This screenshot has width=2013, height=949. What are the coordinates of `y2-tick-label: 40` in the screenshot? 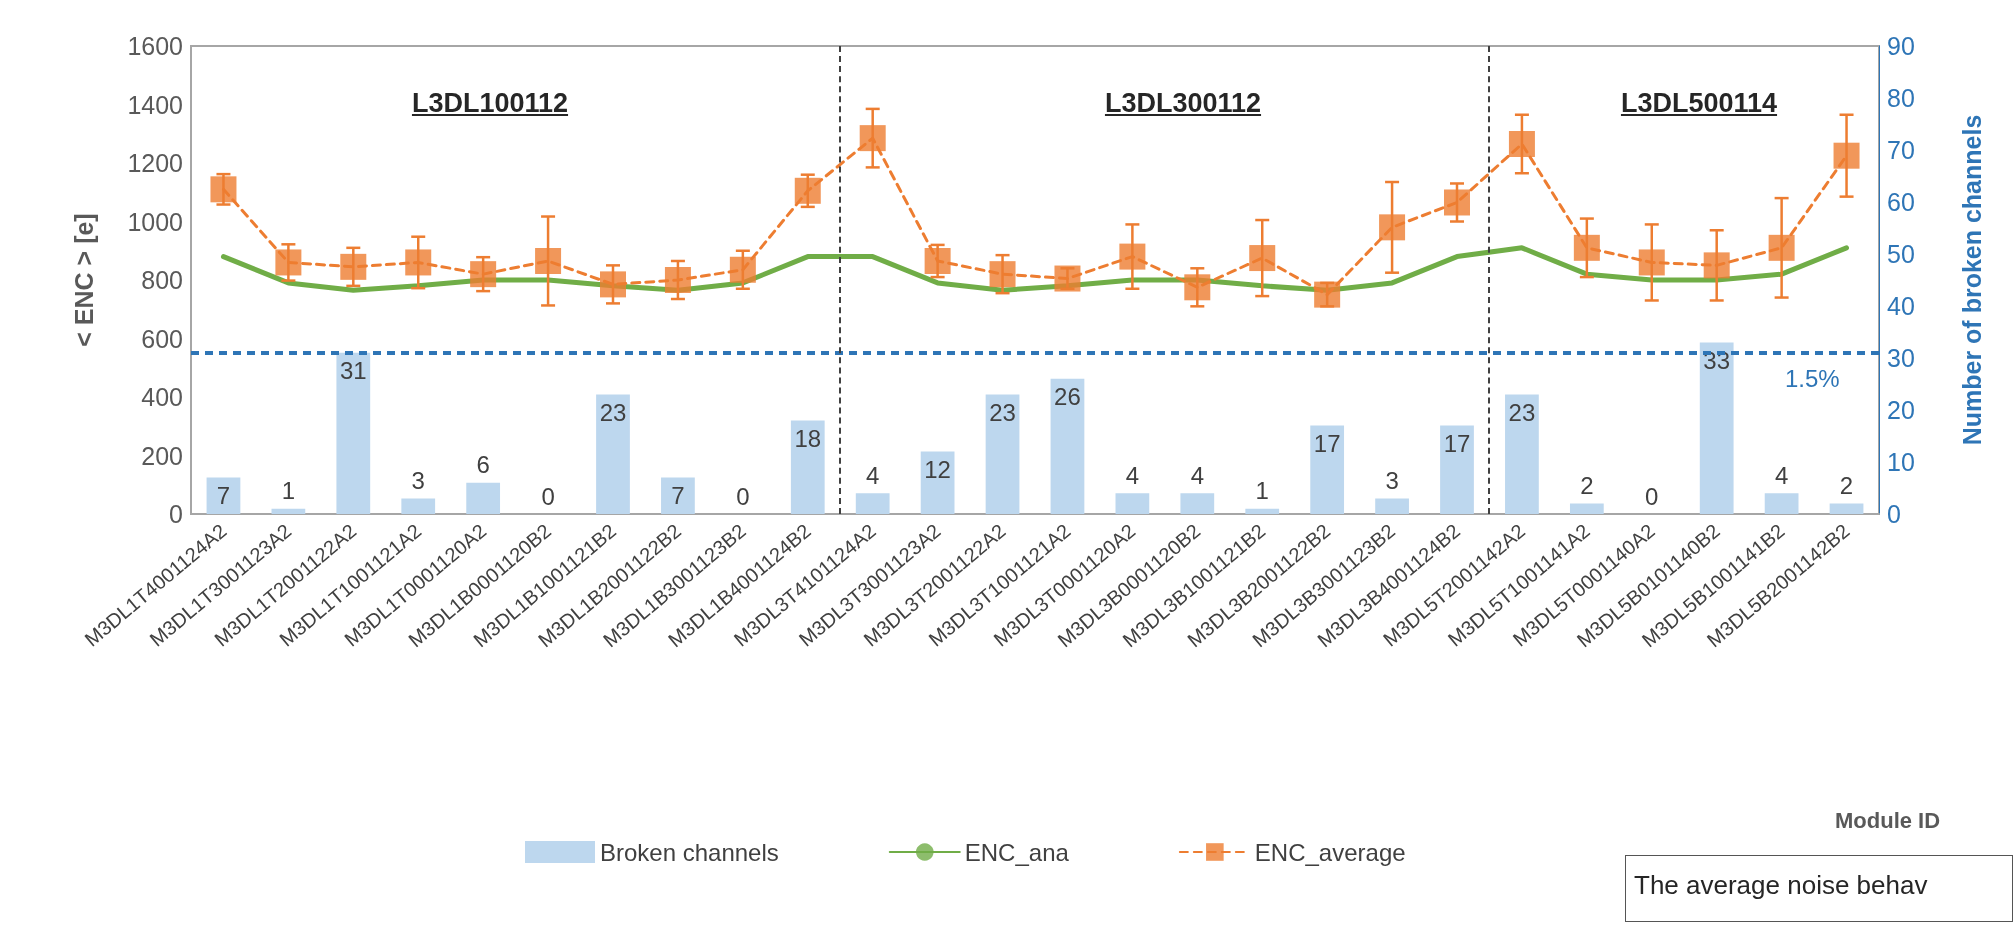 It's located at (1901, 306).